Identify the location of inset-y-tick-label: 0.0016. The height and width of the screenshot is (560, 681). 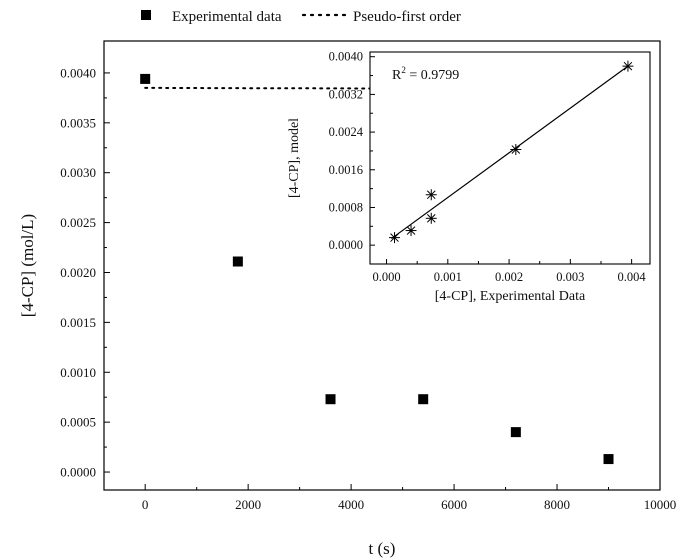
(346, 170).